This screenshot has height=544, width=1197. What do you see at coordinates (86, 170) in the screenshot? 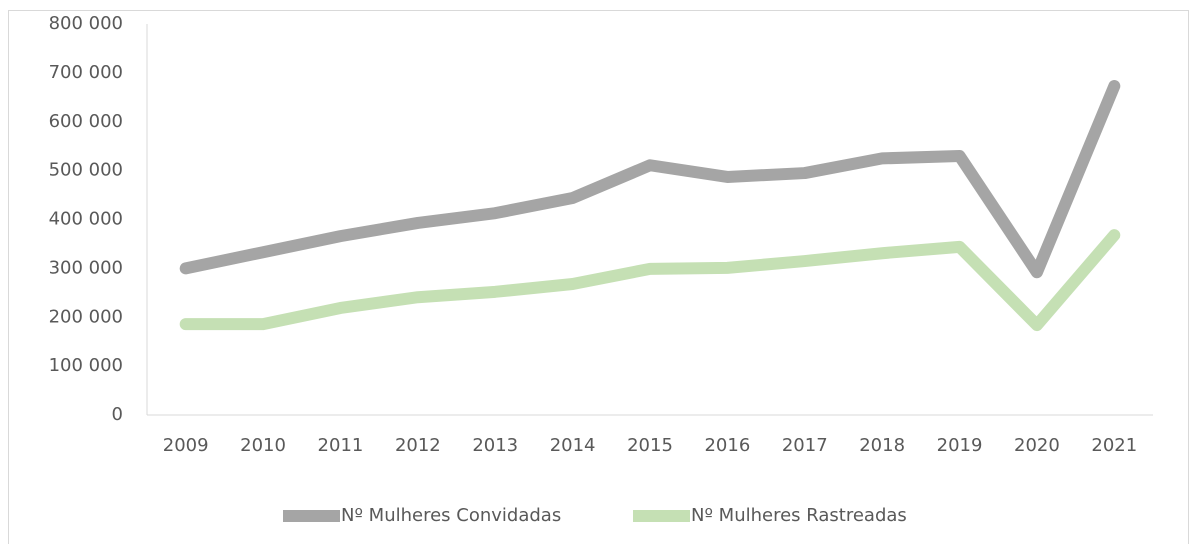
I see `y-tick-label: 500 000` at bounding box center [86, 170].